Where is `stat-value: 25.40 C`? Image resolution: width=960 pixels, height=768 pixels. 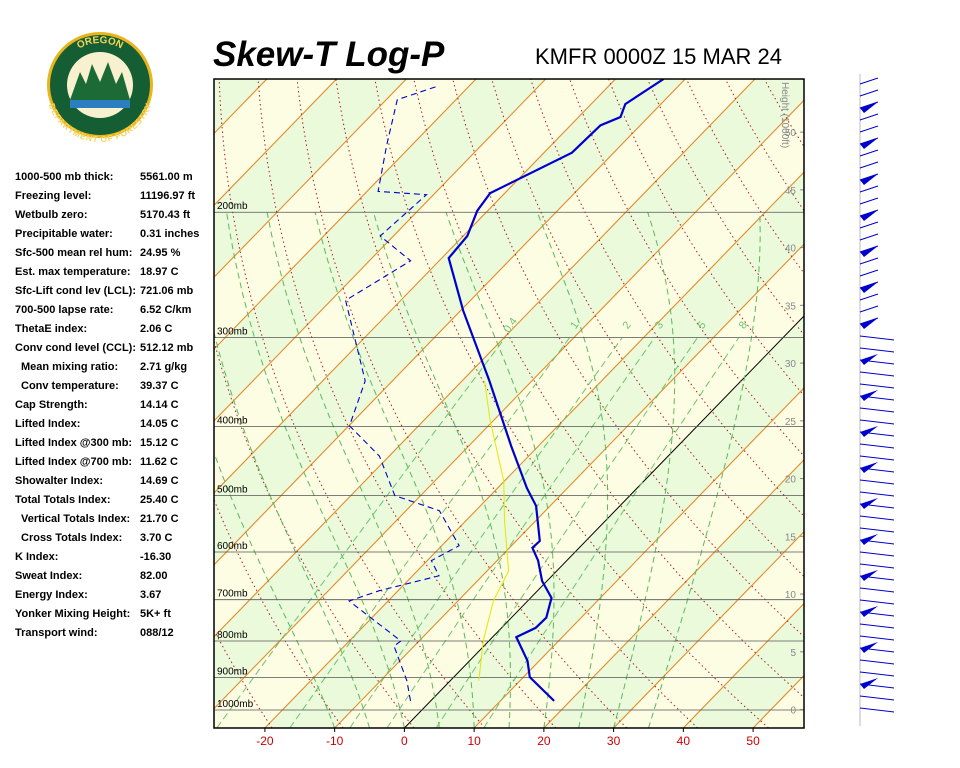 stat-value: 25.40 C is located at coordinates (159, 500).